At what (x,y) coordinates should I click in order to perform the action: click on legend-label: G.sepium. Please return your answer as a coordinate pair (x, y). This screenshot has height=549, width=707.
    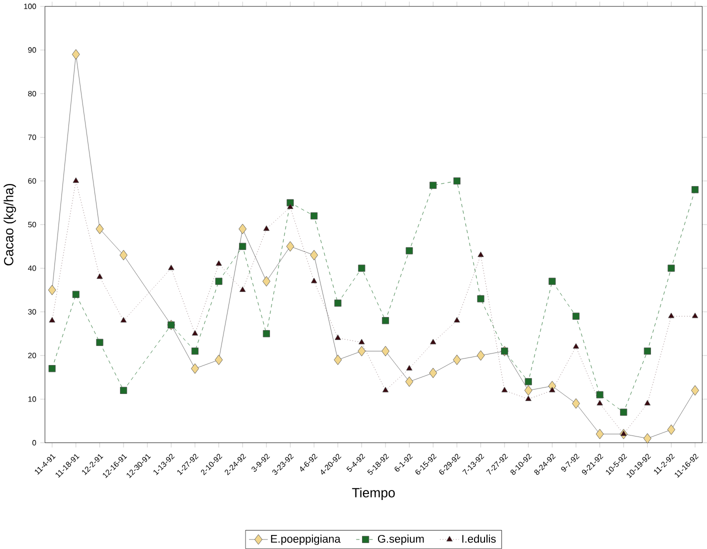
    Looking at the image, I should click on (401, 539).